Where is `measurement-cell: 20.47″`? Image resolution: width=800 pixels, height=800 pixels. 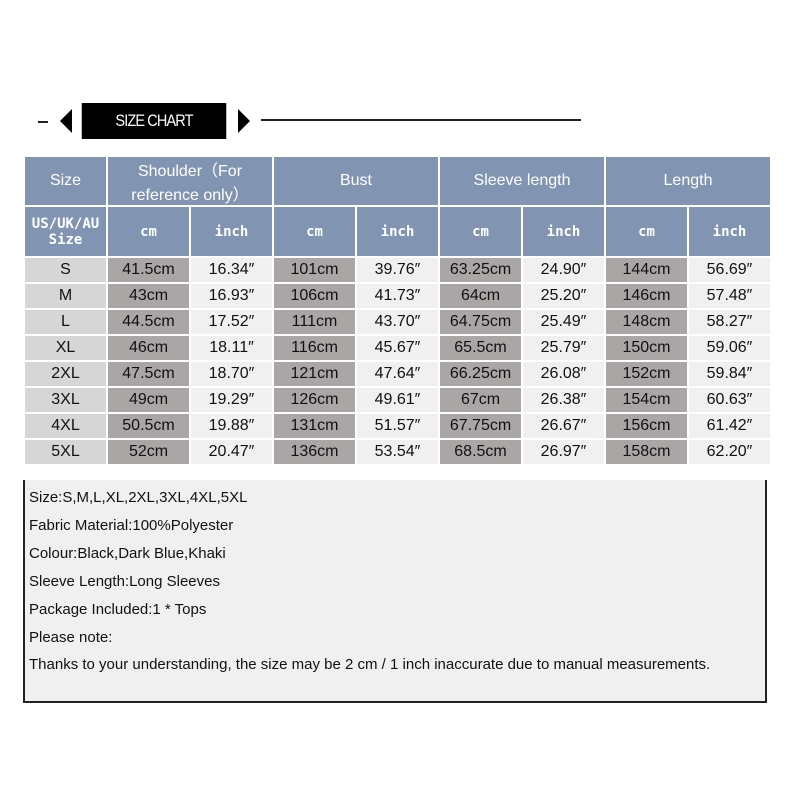
measurement-cell: 20.47″ is located at coordinates (231, 452).